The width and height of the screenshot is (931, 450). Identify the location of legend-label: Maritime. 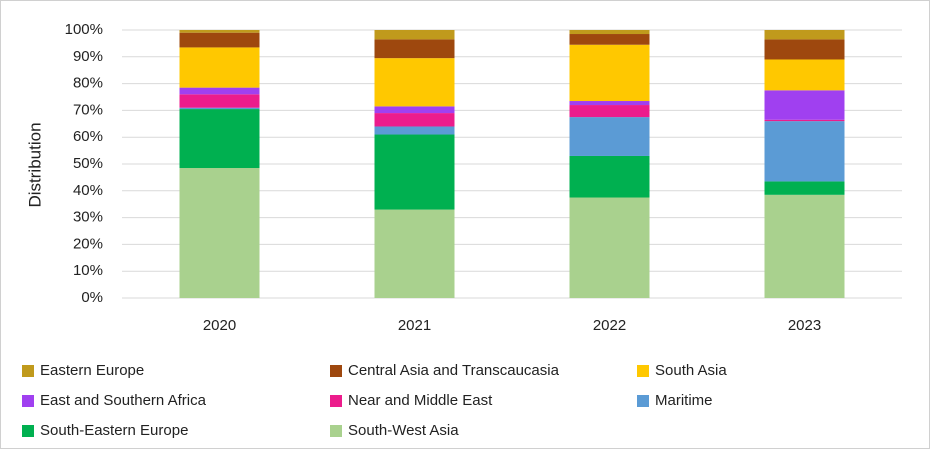
(684, 400).